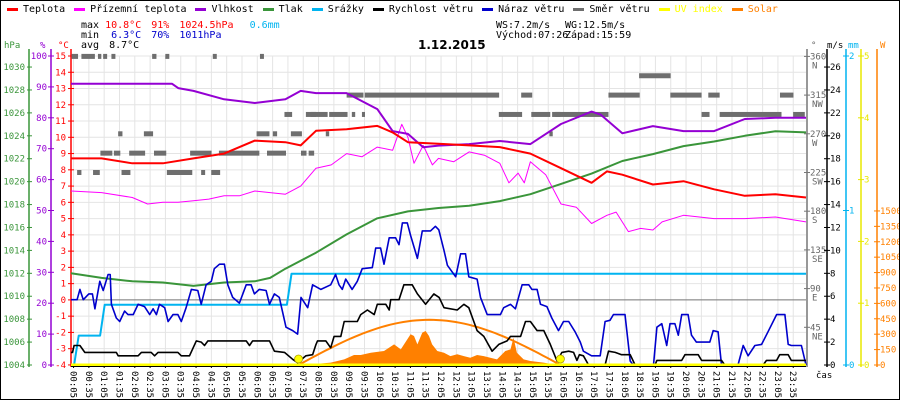 This screenshot has width=900, height=400. I want to click on x-tick-label: 02:35, so click(149, 384).